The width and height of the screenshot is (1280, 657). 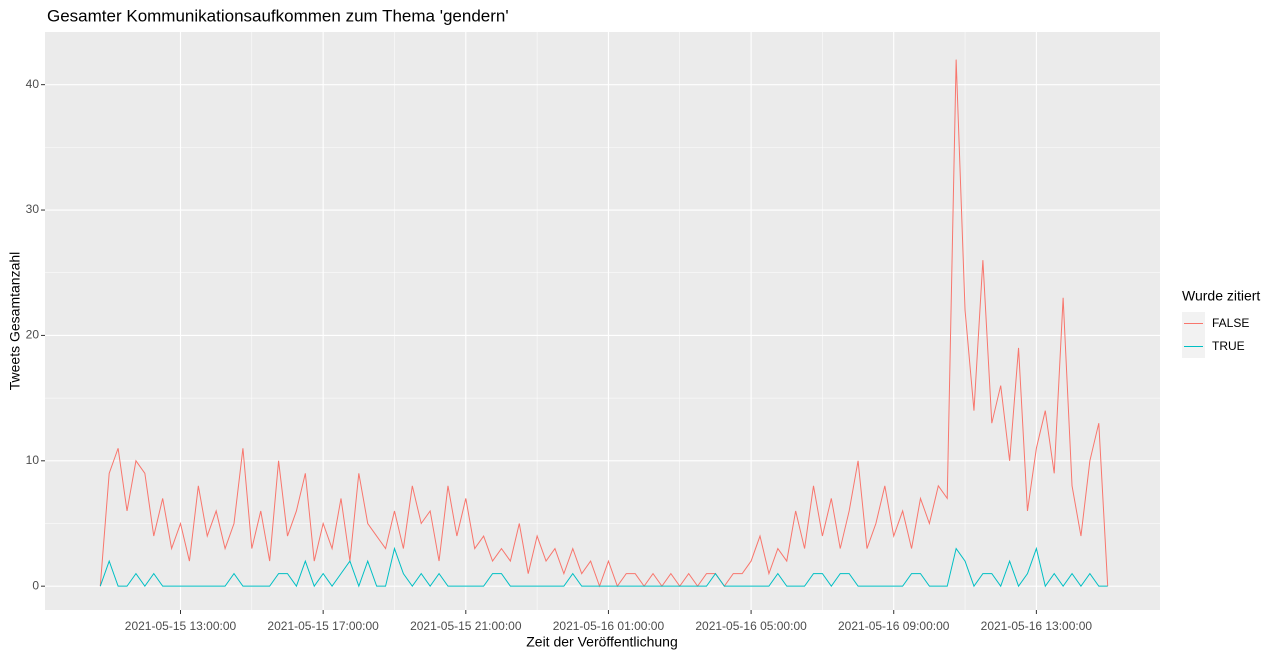 What do you see at coordinates (751, 626) in the screenshot?
I see `x-tick-label: 2021-05-16 05:00:00` at bounding box center [751, 626].